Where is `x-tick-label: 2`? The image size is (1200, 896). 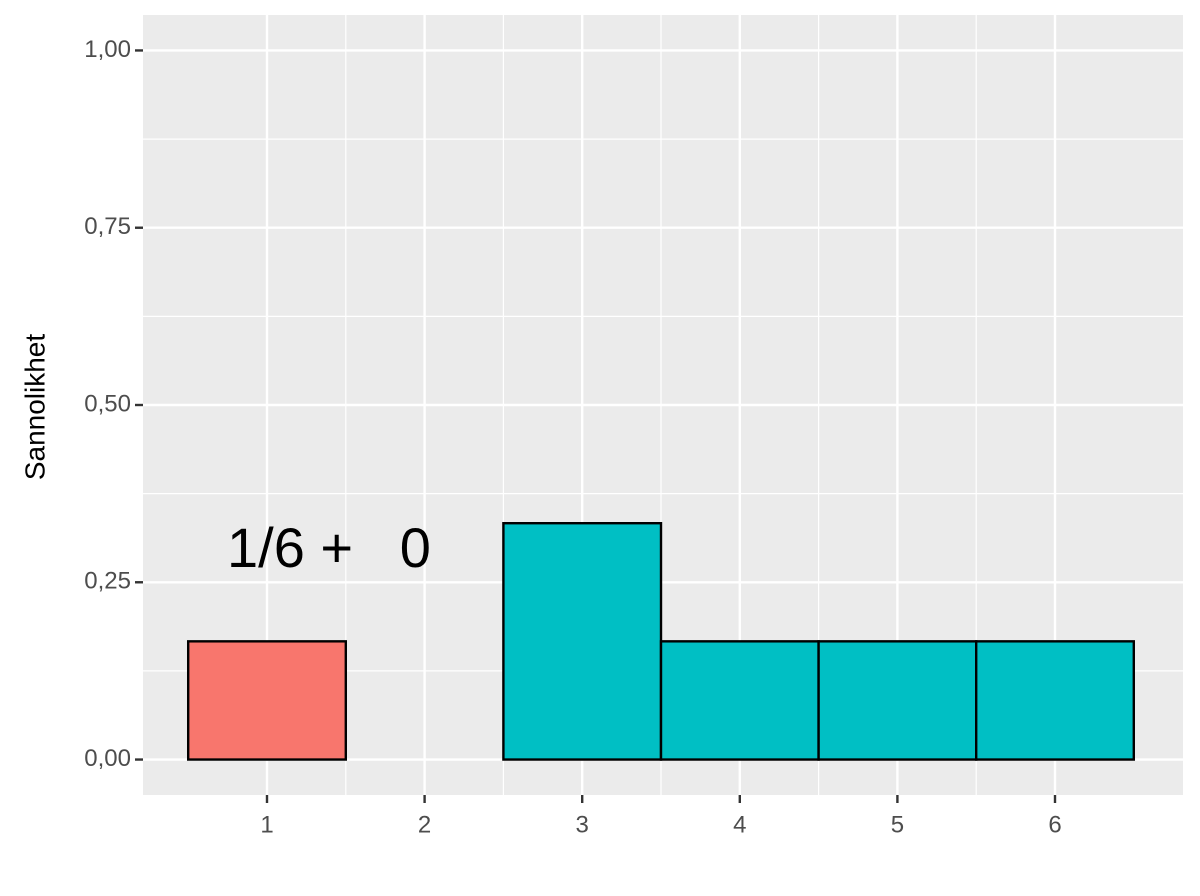
x-tick-label: 2 is located at coordinates (424, 824).